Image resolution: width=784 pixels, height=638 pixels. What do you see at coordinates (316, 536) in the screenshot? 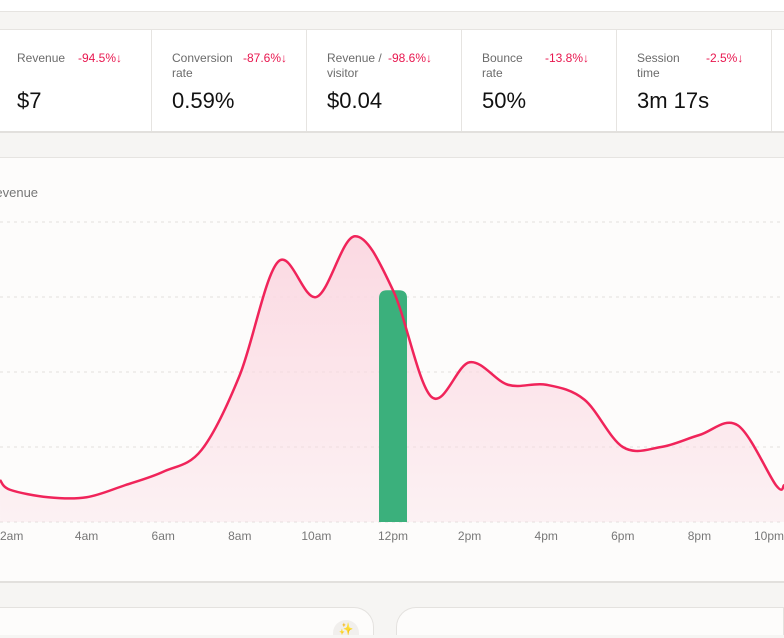
I see `x-tick-label: 10am` at bounding box center [316, 536].